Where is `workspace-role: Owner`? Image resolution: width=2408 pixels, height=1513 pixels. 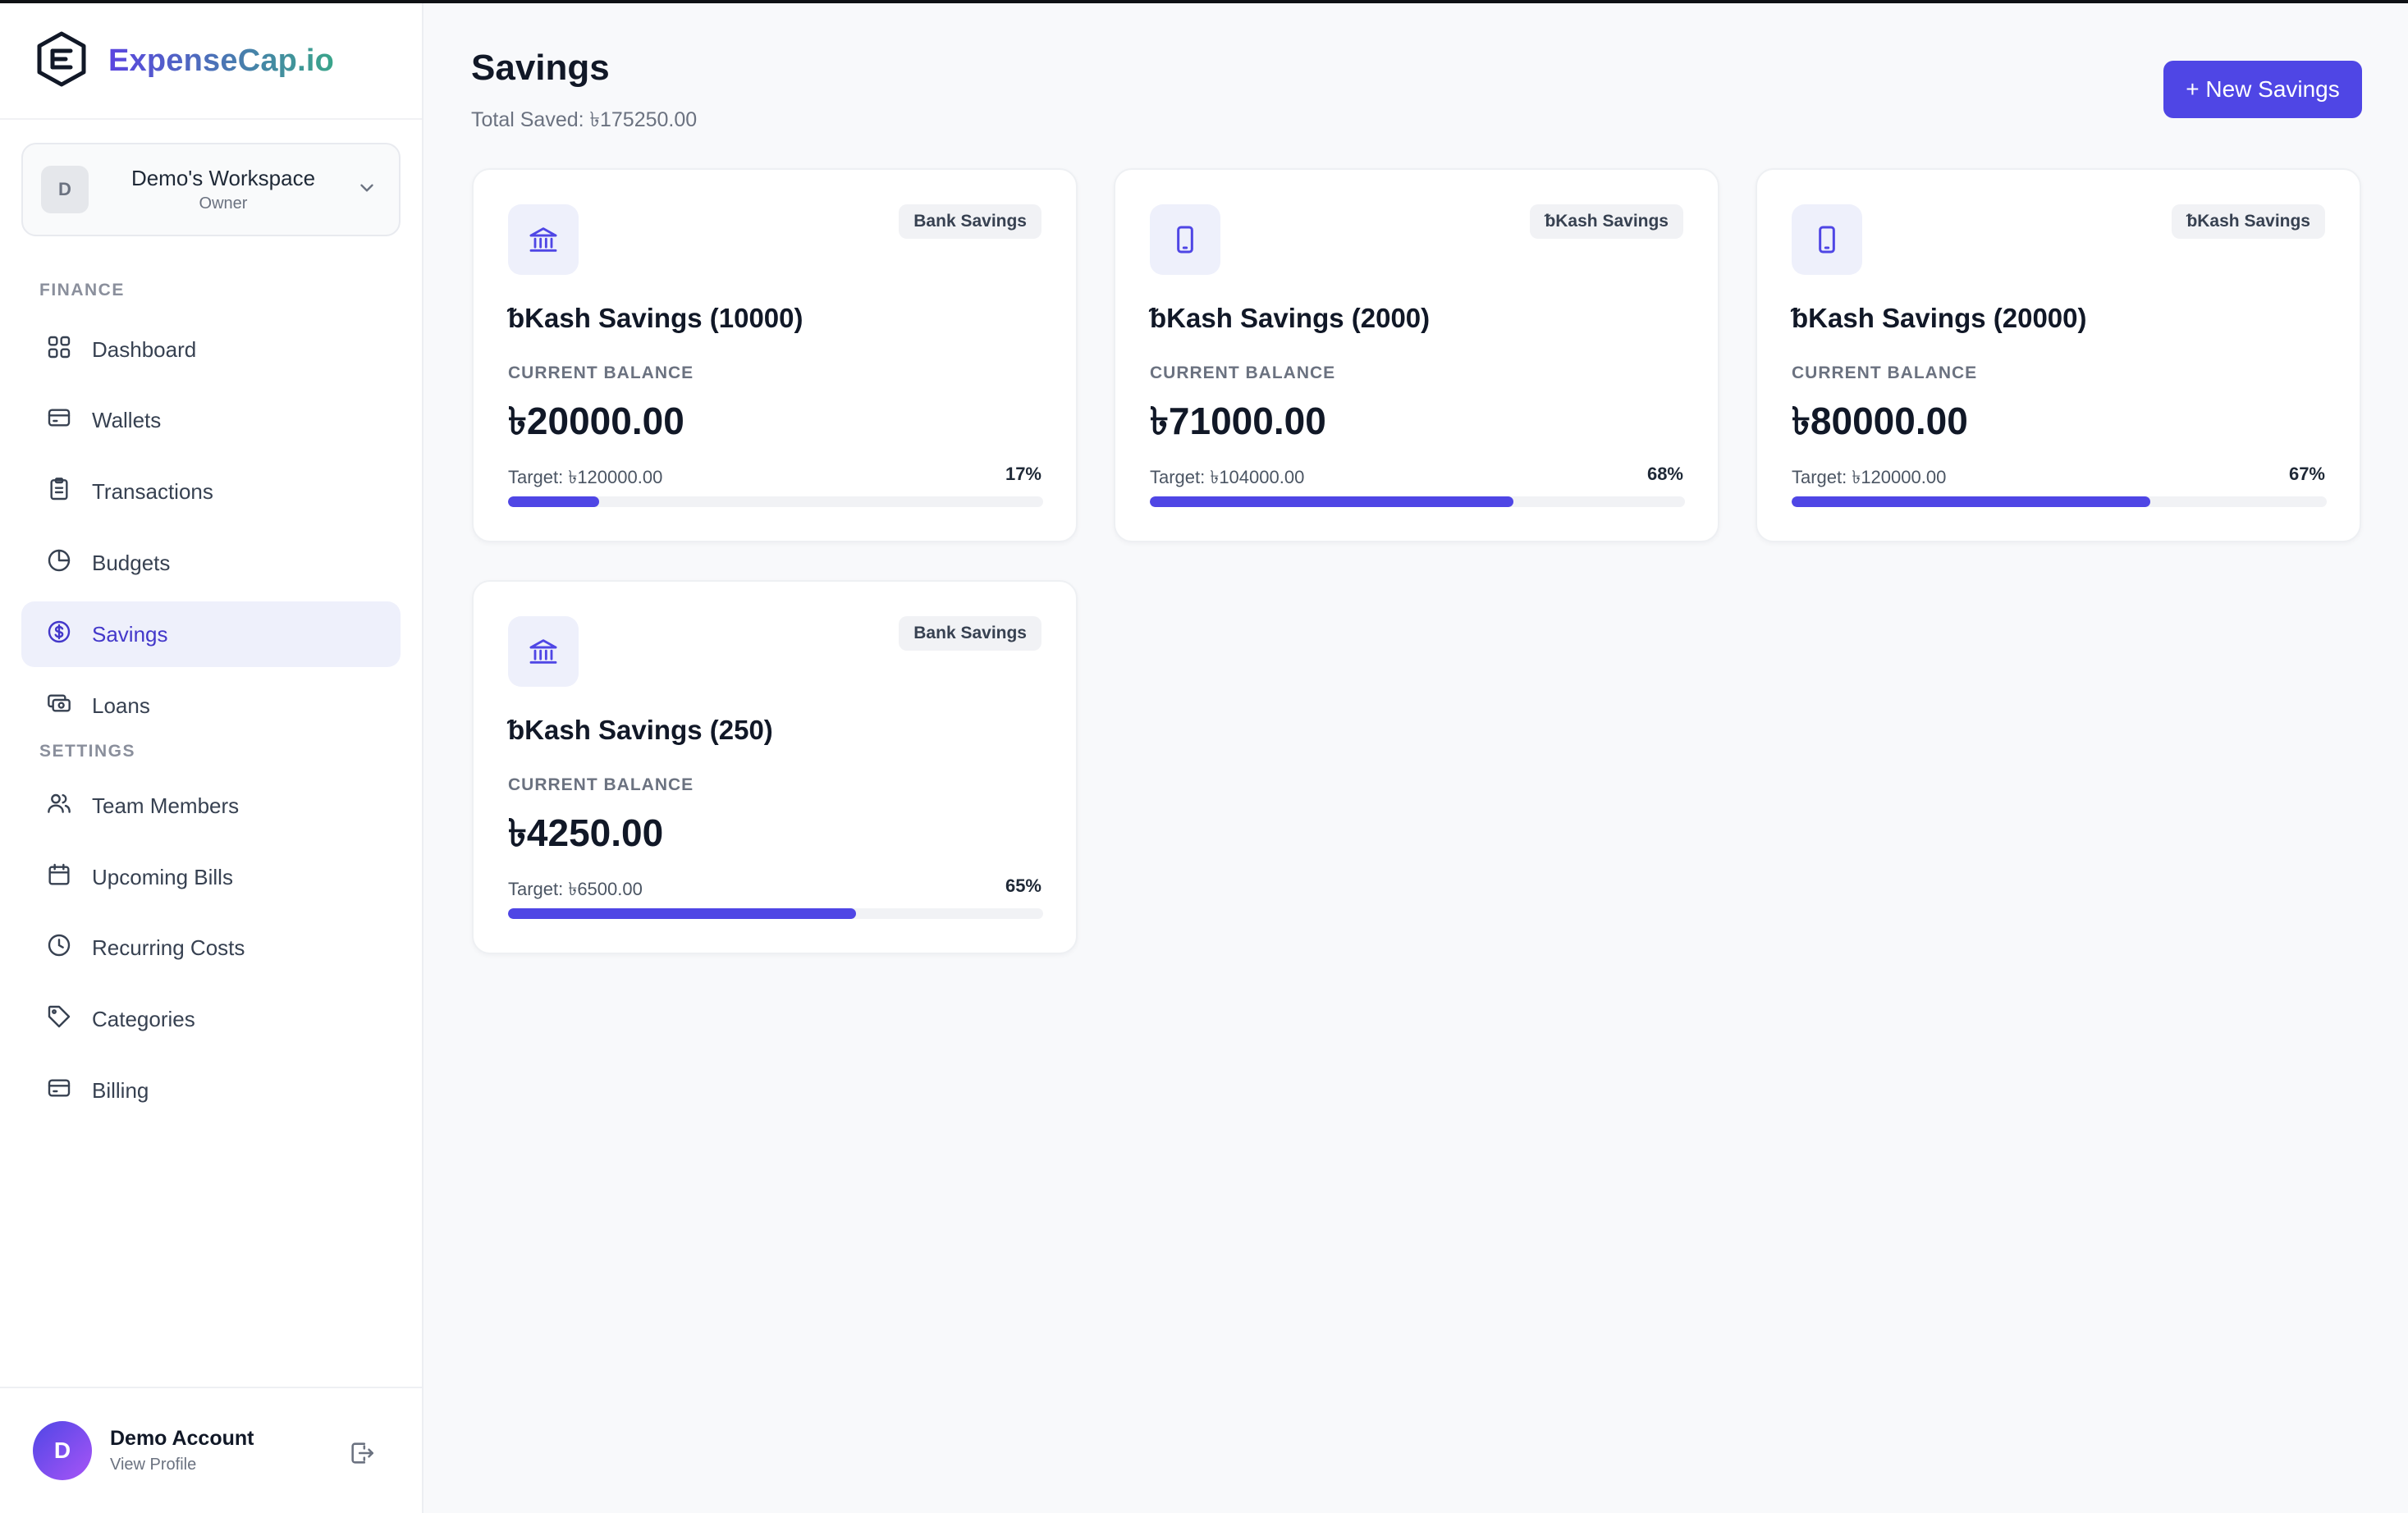 workspace-role: Owner is located at coordinates (223, 203).